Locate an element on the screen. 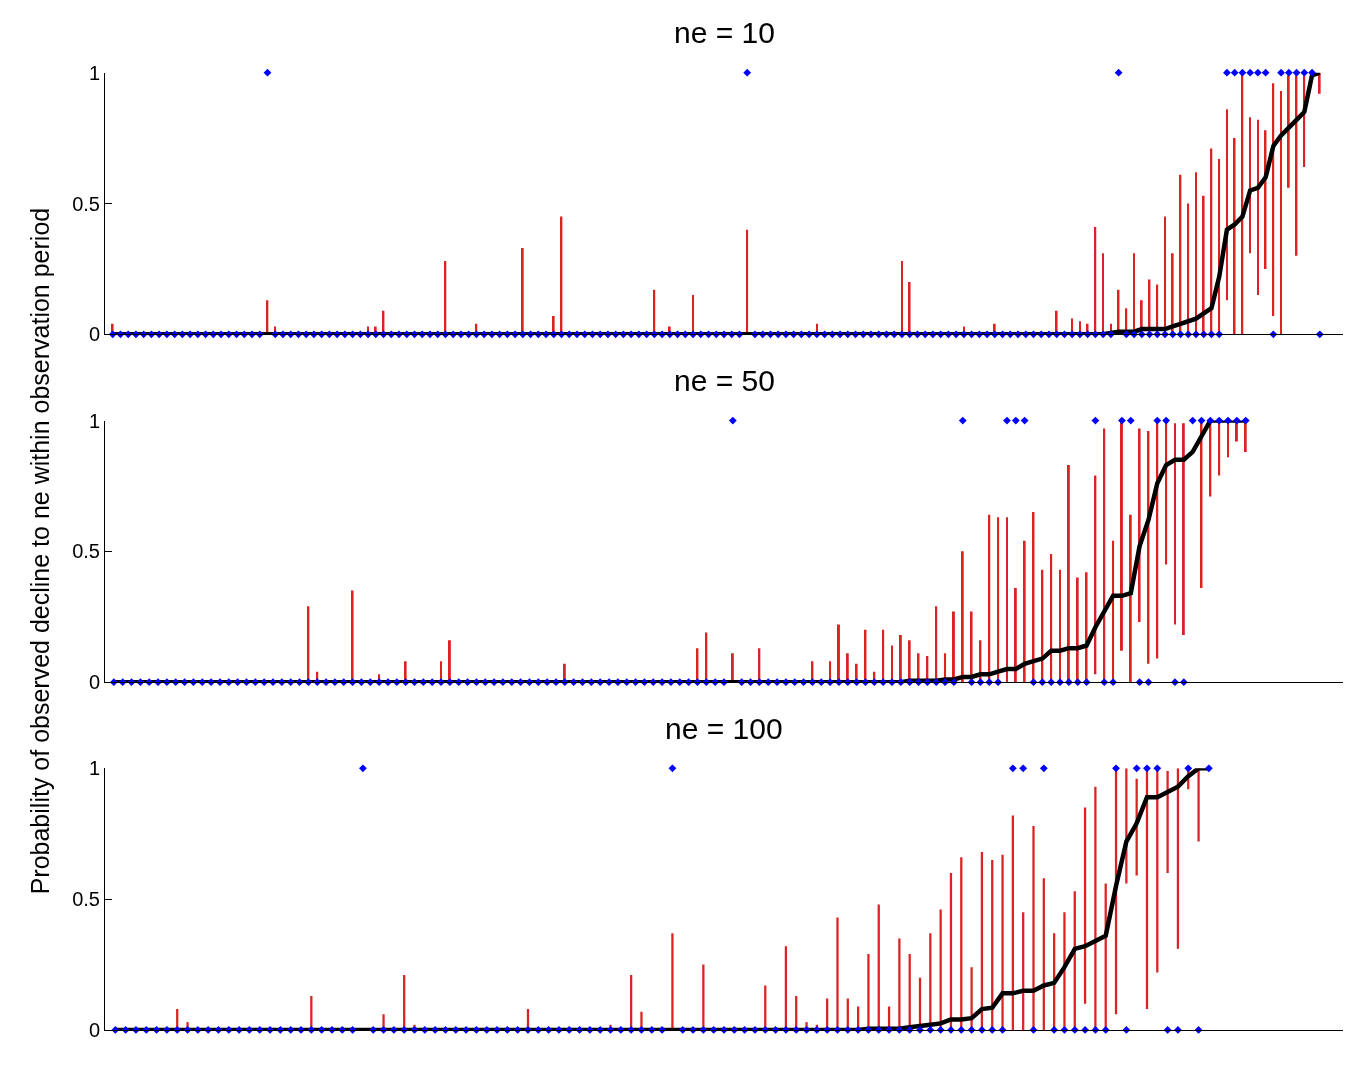 The width and height of the screenshot is (1345, 1087). chart-title: ne = 100 is located at coordinates (724, 728).